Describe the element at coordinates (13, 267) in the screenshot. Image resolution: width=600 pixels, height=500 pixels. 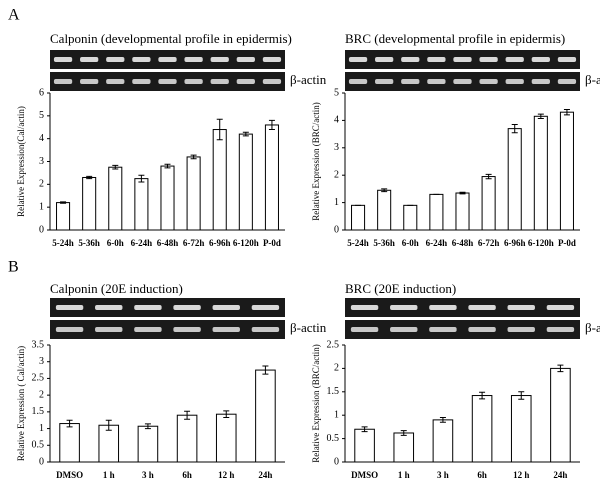
I see `panel-label: B` at that location.